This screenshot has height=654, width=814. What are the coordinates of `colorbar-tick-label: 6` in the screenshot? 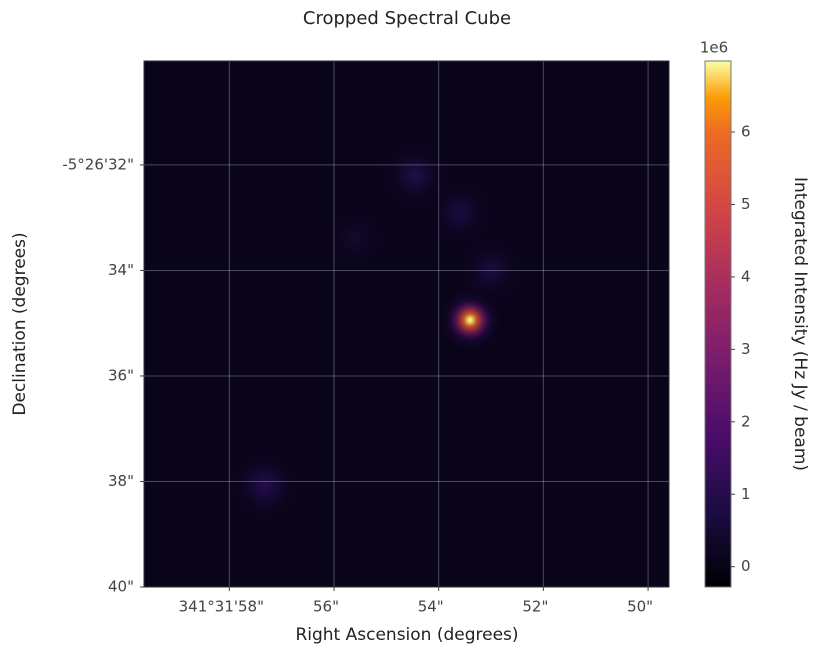 It's located at (746, 132).